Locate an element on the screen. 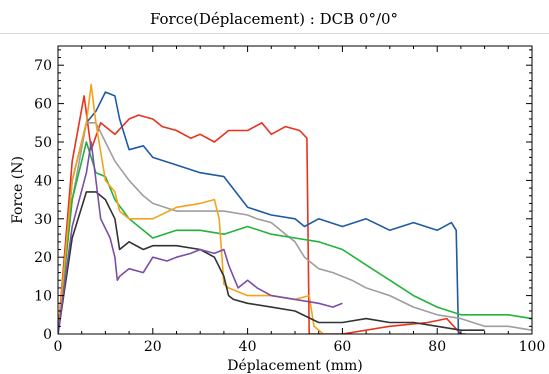 The image size is (549, 374). y-tick-label: 0 is located at coordinates (47, 335).